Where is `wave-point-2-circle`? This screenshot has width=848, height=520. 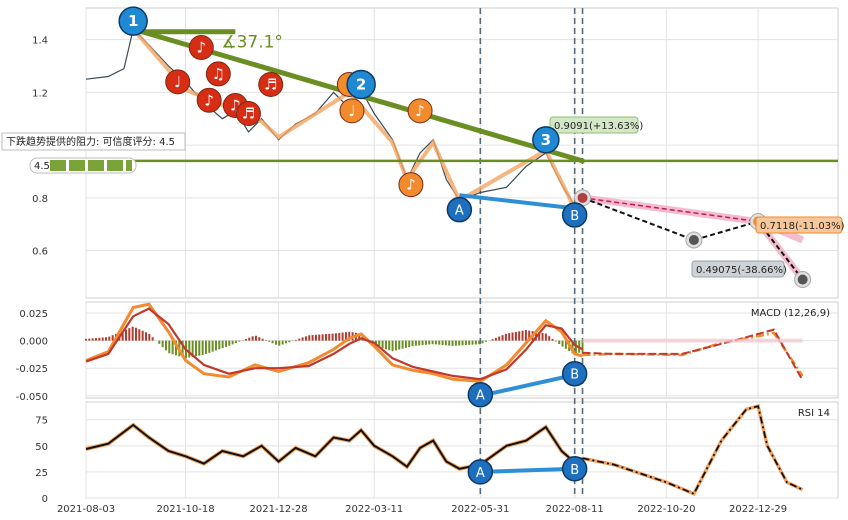
wave-point-2-circle is located at coordinates (361, 84).